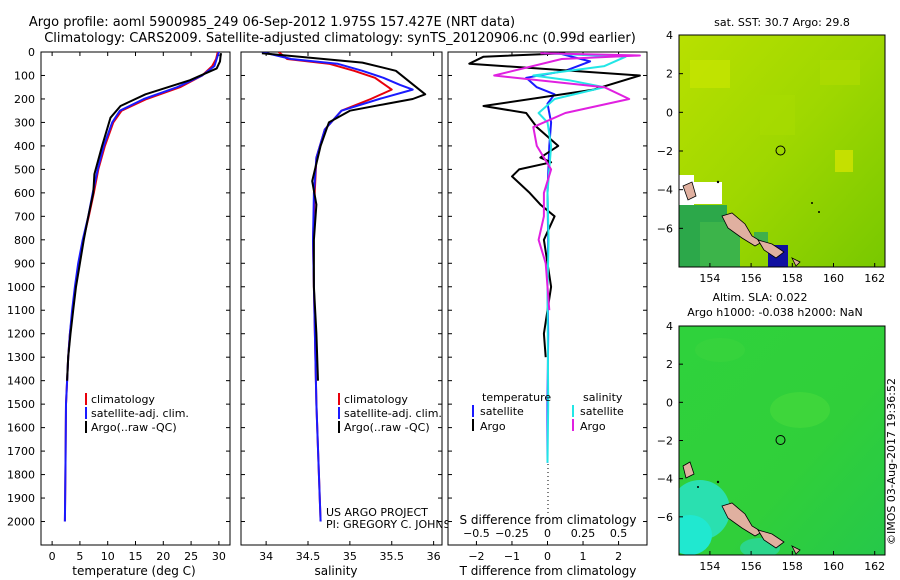  What do you see at coordinates (21, 428) in the screenshot?
I see `depth-tick-label: 1600` at bounding box center [21, 428].